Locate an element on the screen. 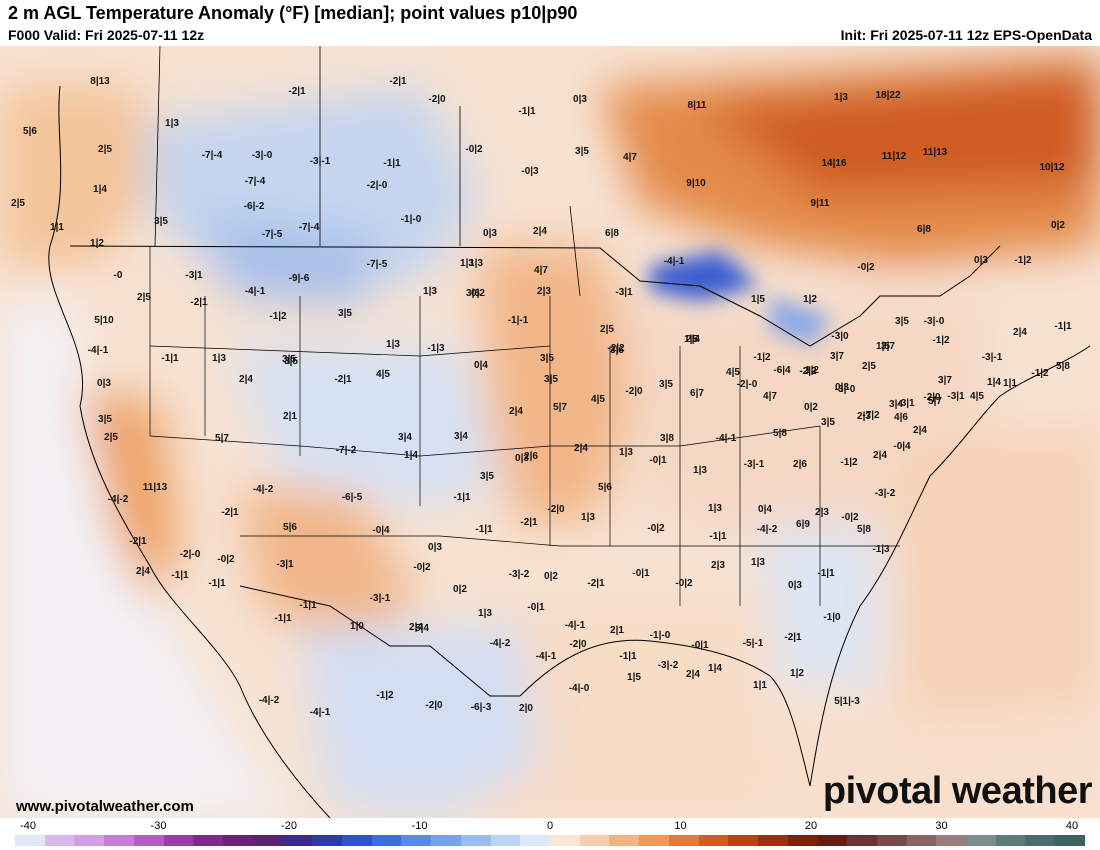 This screenshot has width=1100, height=850. point-value: 5|7 is located at coordinates (222, 438).